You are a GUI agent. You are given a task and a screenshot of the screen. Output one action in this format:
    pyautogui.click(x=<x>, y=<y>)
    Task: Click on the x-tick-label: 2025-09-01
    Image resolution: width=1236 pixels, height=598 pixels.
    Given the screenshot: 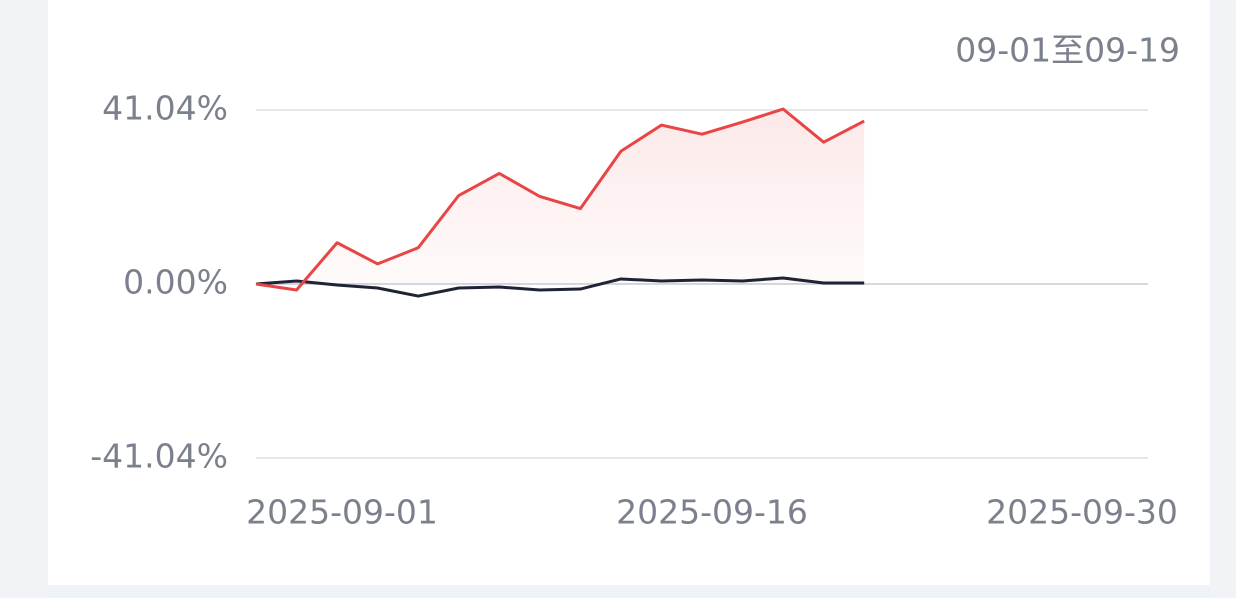 What is the action you would take?
    pyautogui.click(x=342, y=512)
    